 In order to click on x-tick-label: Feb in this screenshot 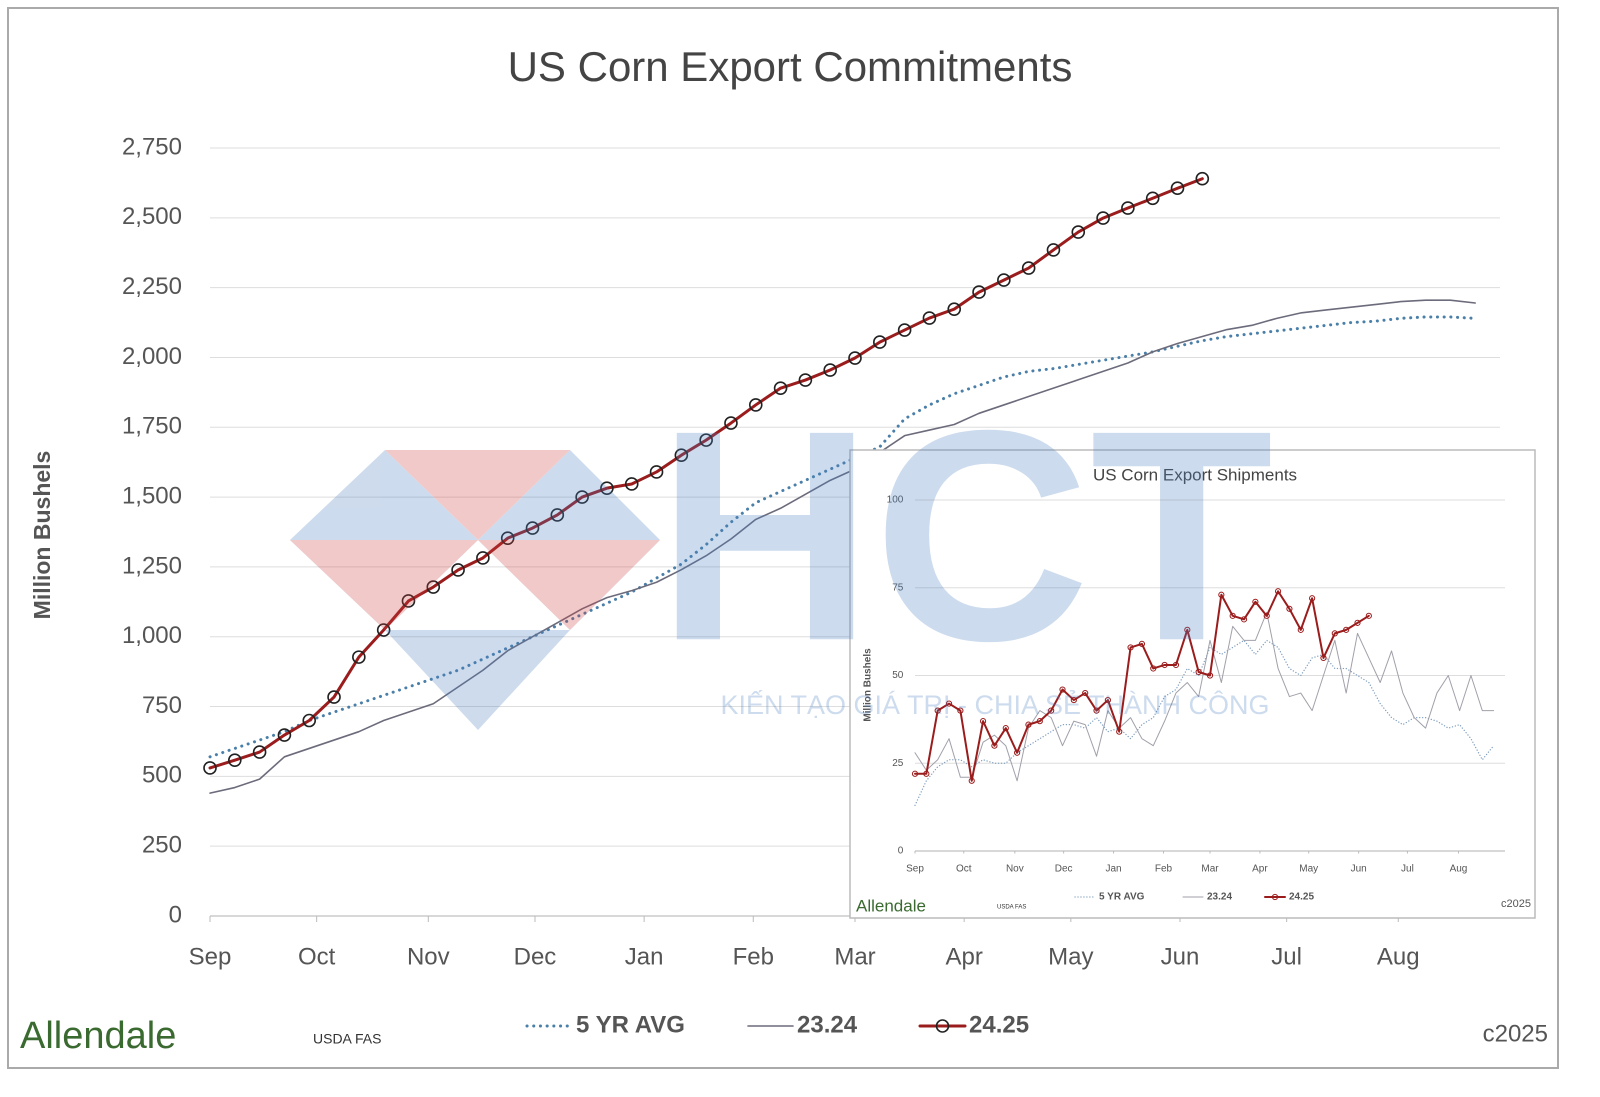, I will do `click(753, 956)`.